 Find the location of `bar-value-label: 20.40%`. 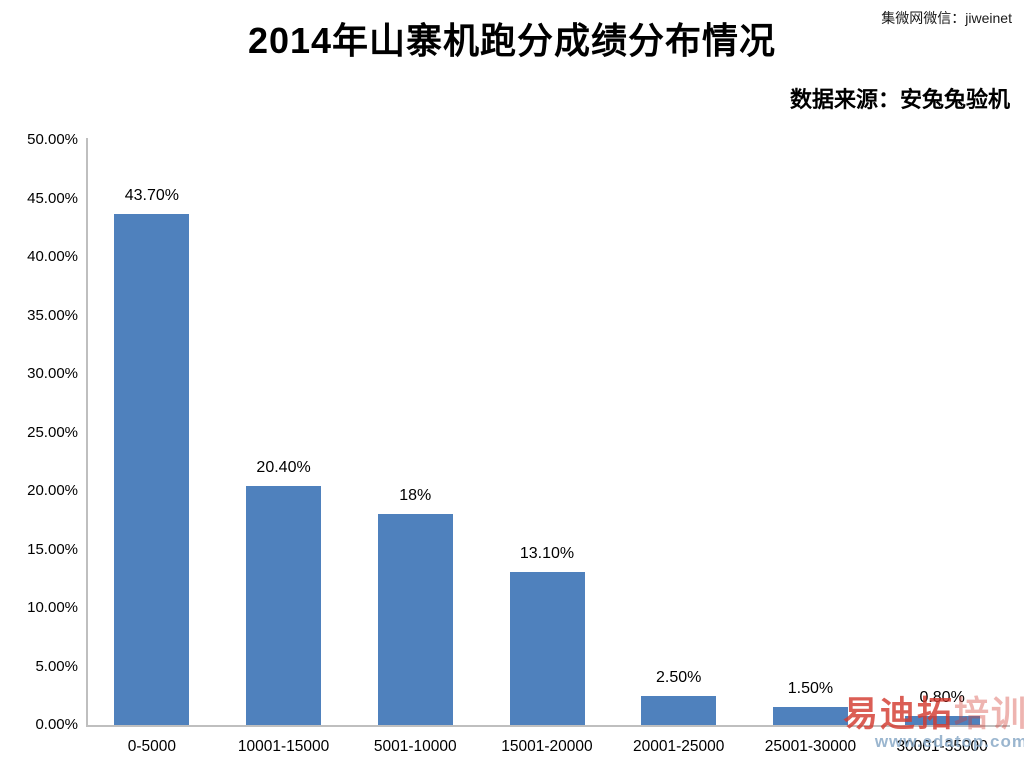

bar-value-label: 20.40% is located at coordinates (283, 468).